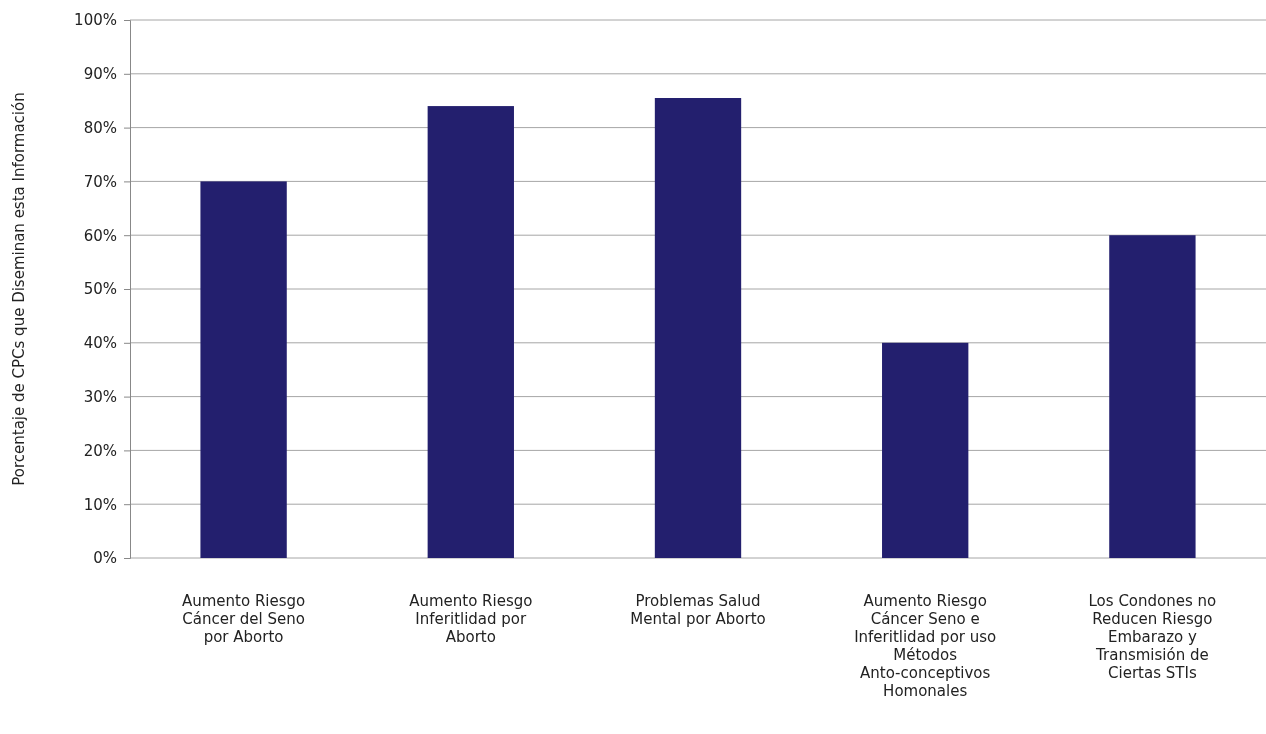  I want to click on x-tick-label: Aumento Riesgo Cáncer del Seno por Aborto, so click(243, 619).